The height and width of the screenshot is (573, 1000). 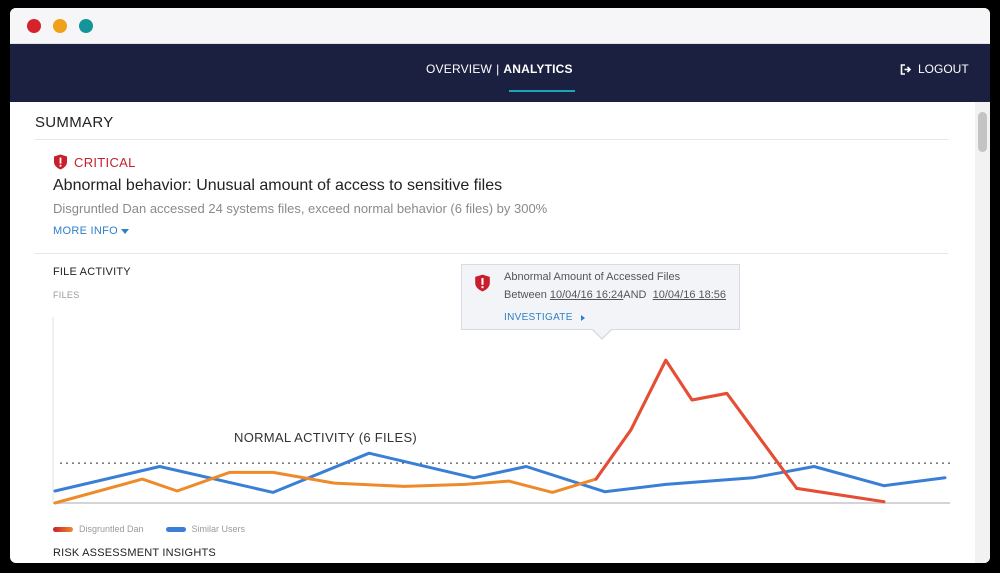 What do you see at coordinates (840, 495) in the screenshot?
I see `series-tail-segment` at bounding box center [840, 495].